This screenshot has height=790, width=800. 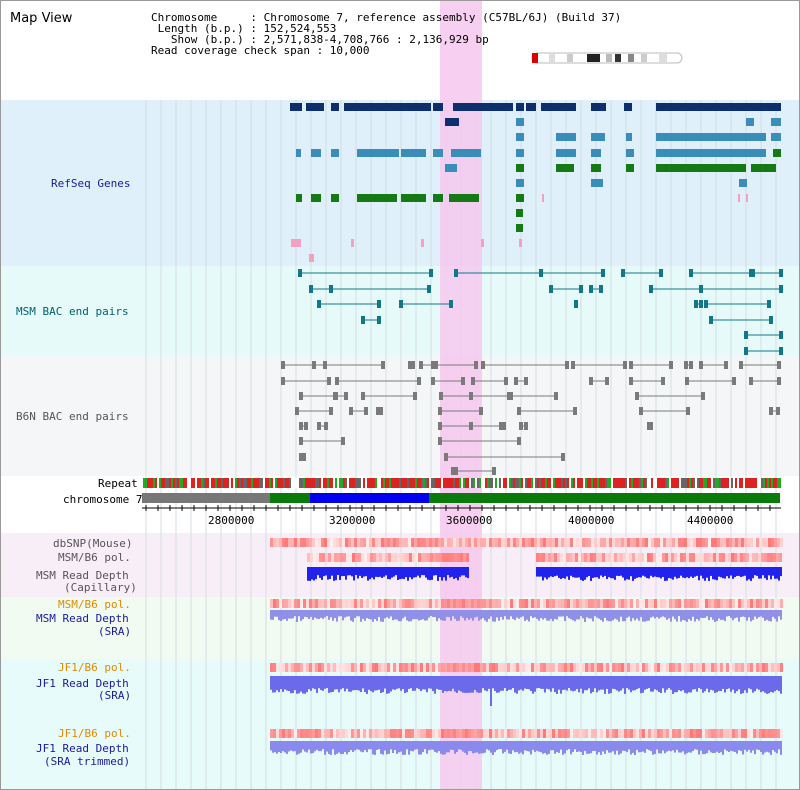 What do you see at coordinates (369, 498) in the screenshot?
I see `chromosome-bar-blue` at bounding box center [369, 498].